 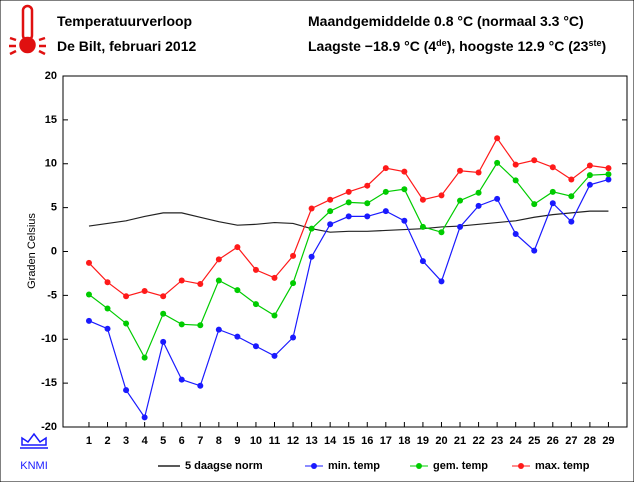 I want to click on legend-label: max. temp, so click(x=562, y=466).